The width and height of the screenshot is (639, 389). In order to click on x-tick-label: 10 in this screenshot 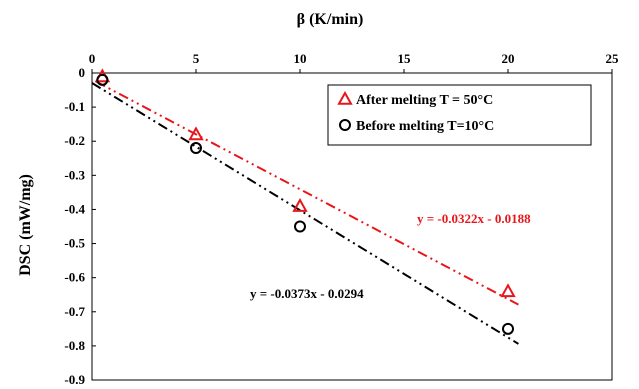, I will do `click(300, 58)`.